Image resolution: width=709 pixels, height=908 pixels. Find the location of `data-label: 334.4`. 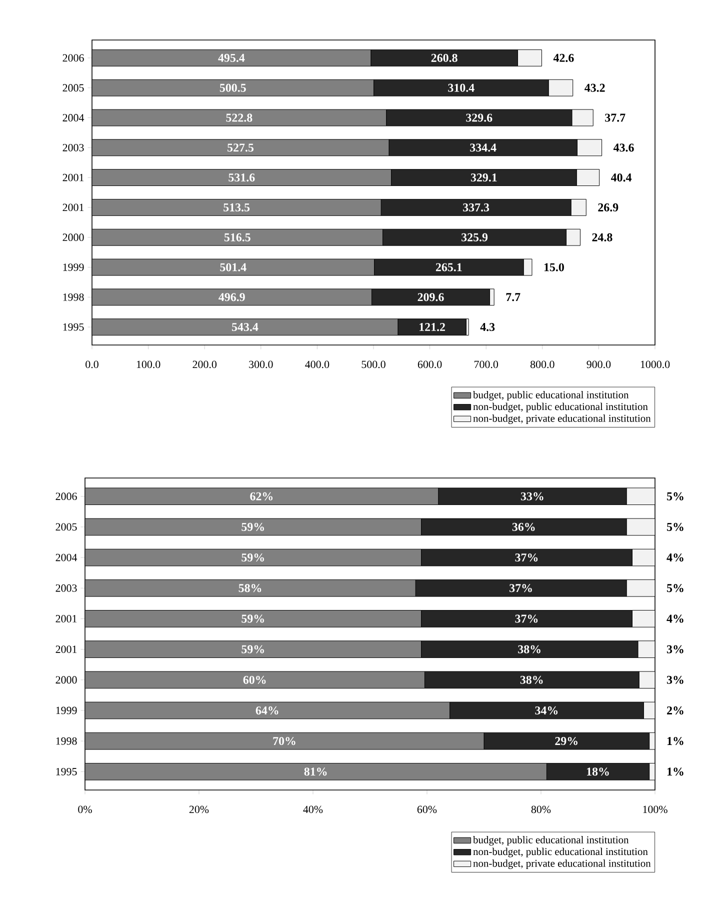

data-label: 334.4 is located at coordinates (483, 148).